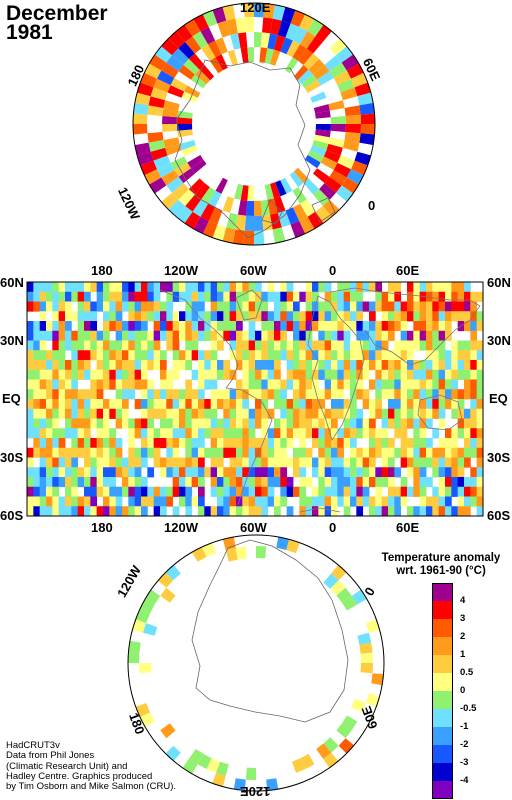  What do you see at coordinates (498, 398) in the screenshot?
I see `lat-right-eq: EQ` at bounding box center [498, 398].